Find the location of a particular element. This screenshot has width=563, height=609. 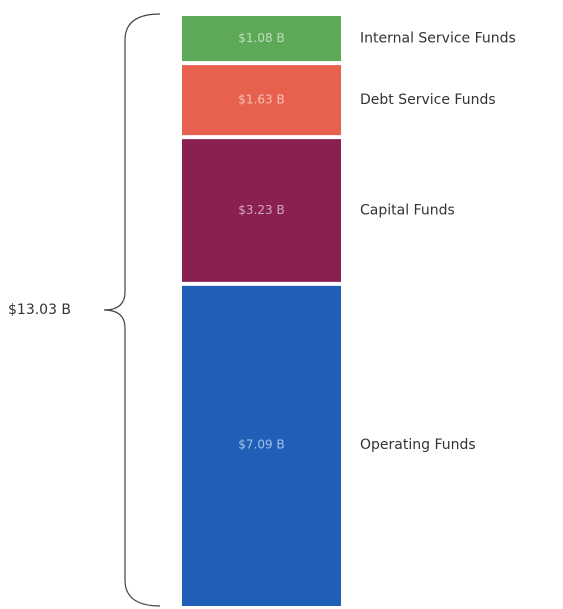

value-label: $3.23 B is located at coordinates (261, 210).